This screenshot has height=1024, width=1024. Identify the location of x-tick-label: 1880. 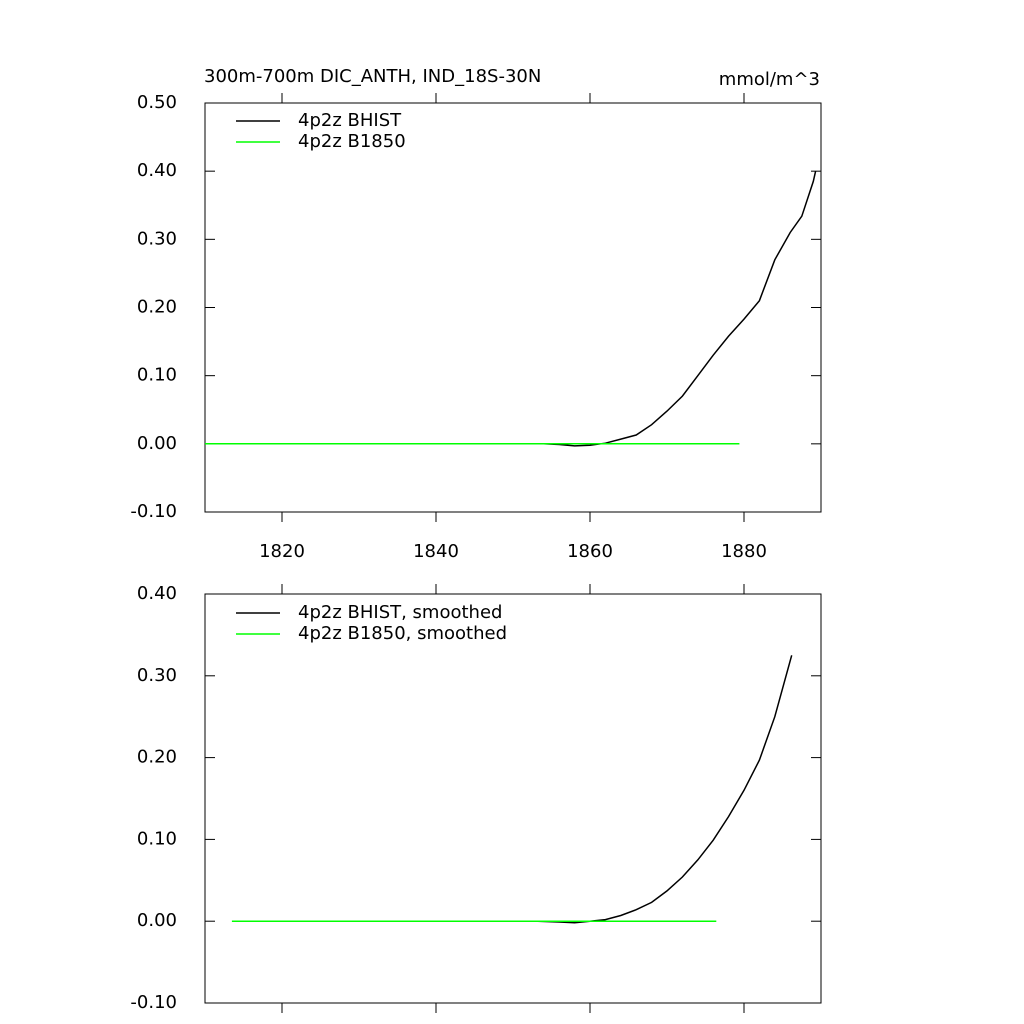
(744, 551).